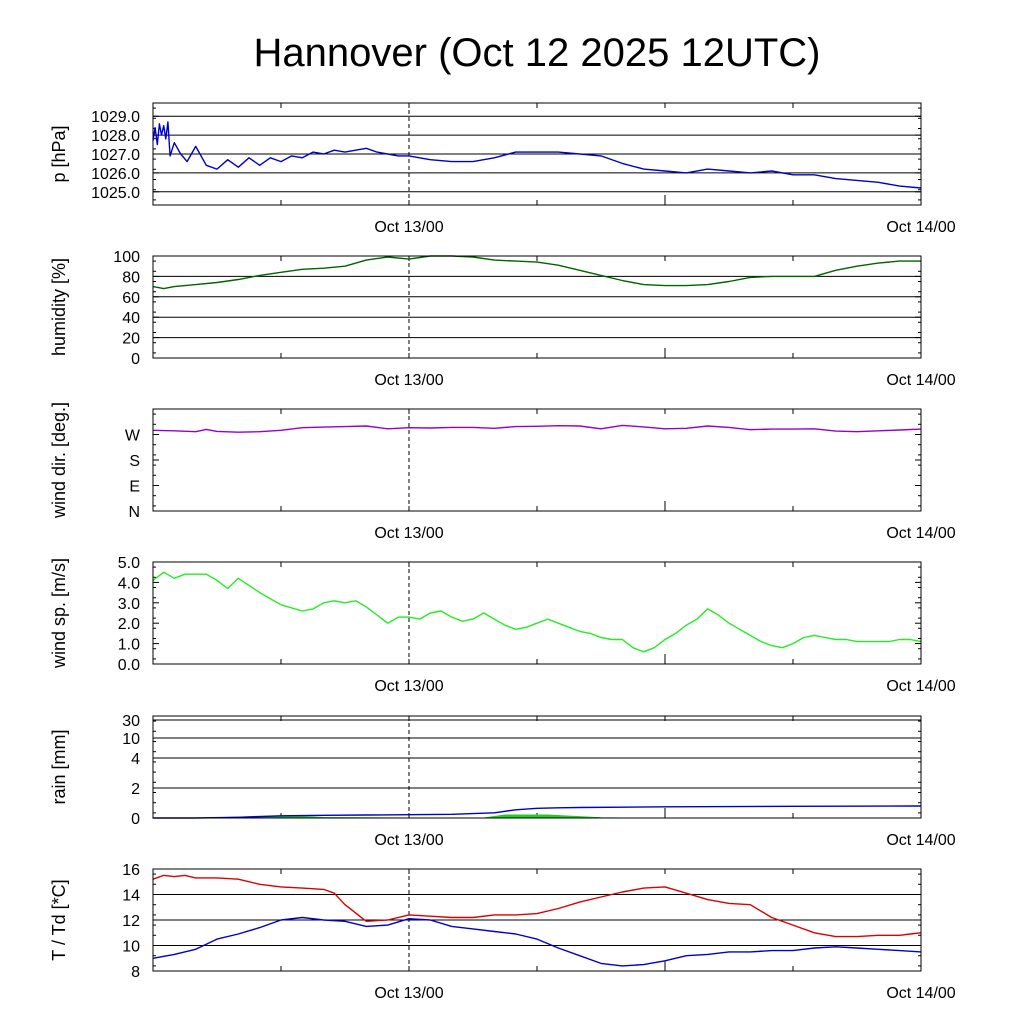 The width and height of the screenshot is (1024, 1024). I want to click on y-axis-label: wind sp. [m/s], so click(59, 613).